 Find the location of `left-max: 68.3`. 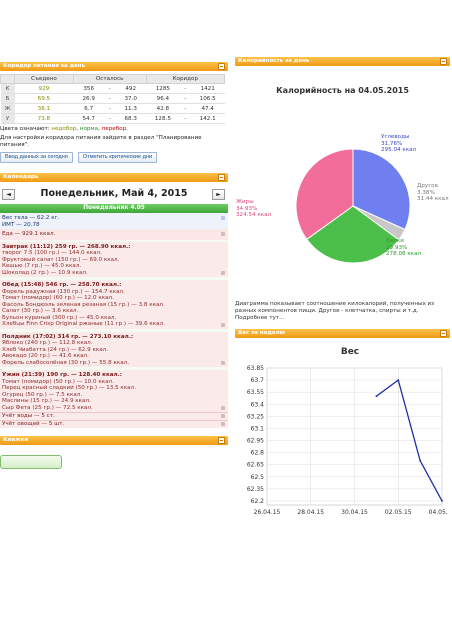

left-max: 68.3 is located at coordinates (131, 118).